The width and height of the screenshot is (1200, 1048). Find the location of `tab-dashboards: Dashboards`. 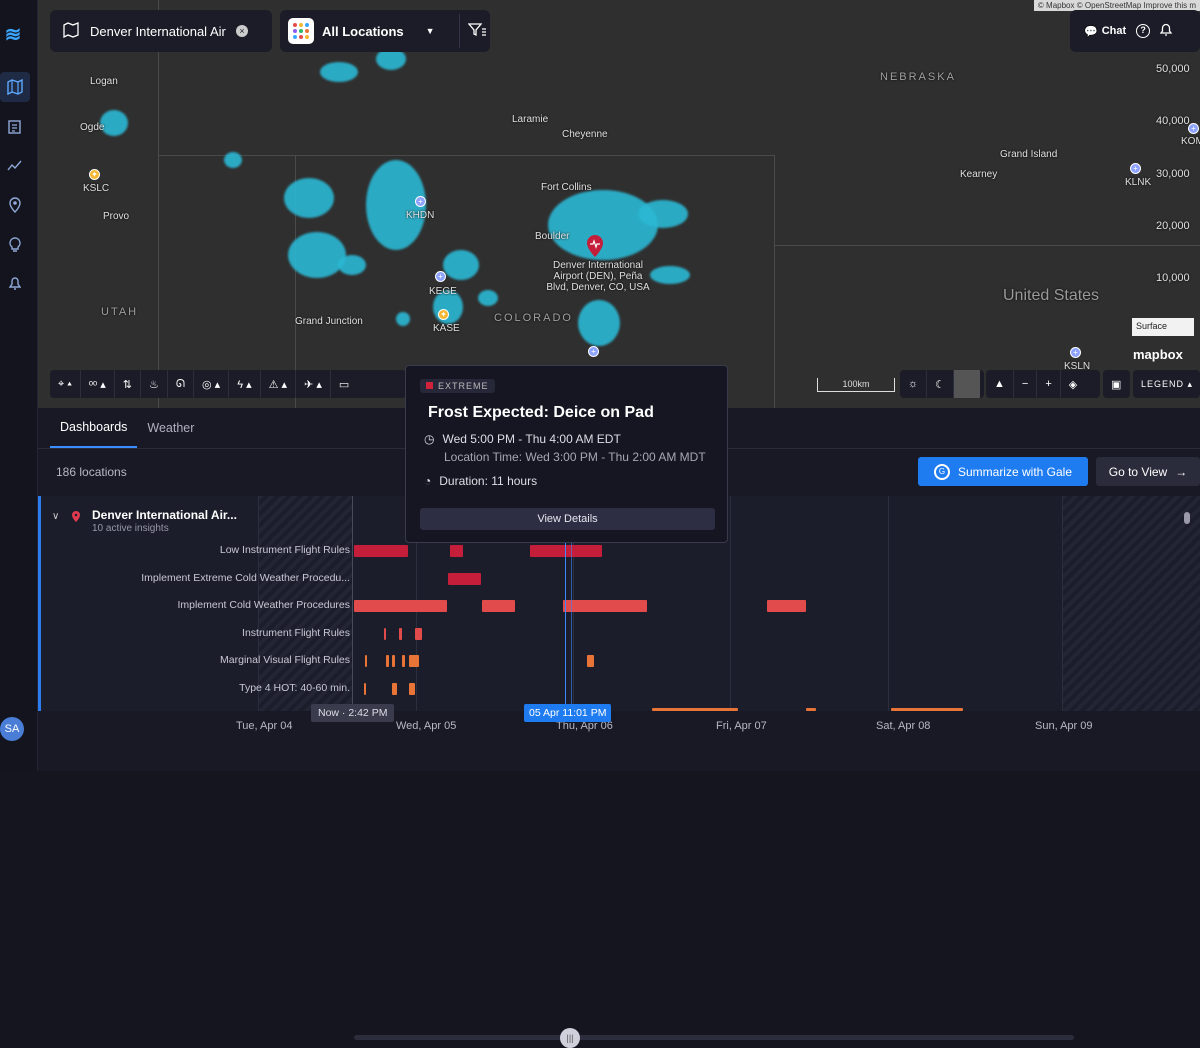

tab-dashboards: Dashboards is located at coordinates (94, 428).